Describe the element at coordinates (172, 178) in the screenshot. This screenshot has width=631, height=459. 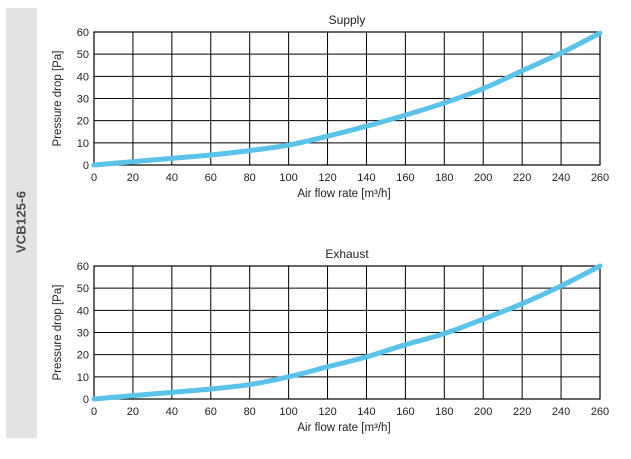
I see `supply-x-tick-label: 40` at that location.